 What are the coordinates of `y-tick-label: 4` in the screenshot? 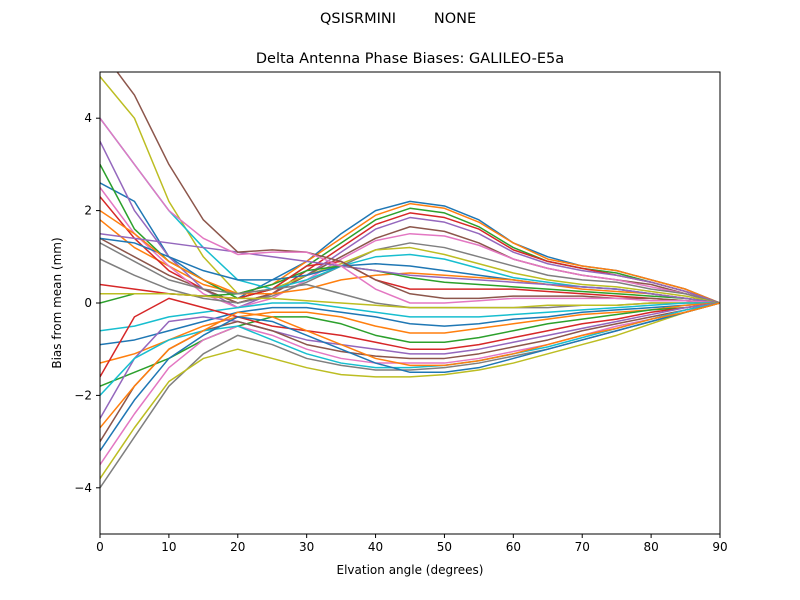 It's located at (88, 118).